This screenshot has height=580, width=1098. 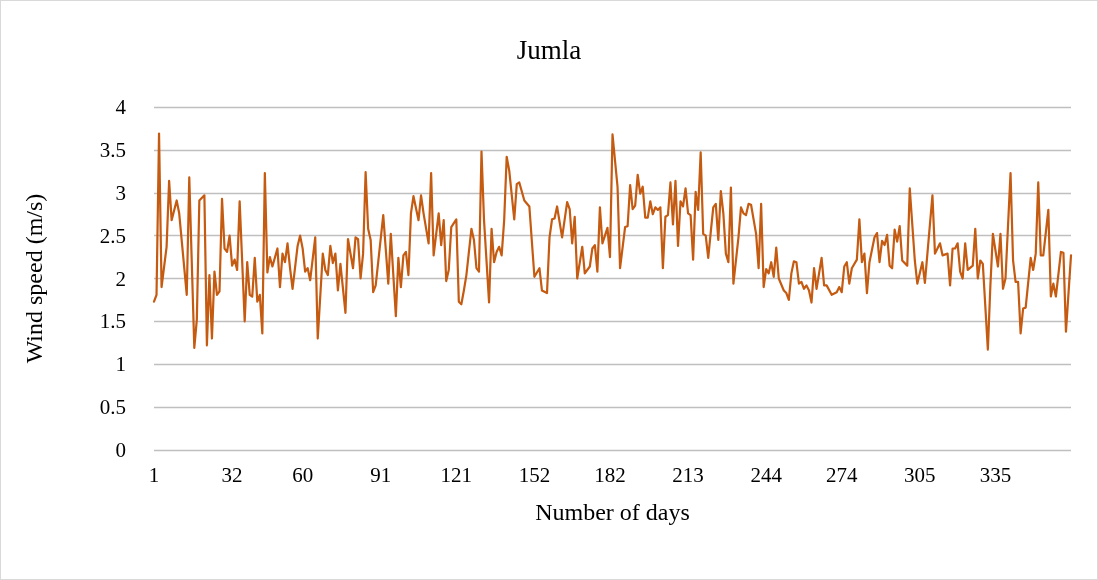 I want to click on x-tick-label: 1, so click(x=154, y=474).